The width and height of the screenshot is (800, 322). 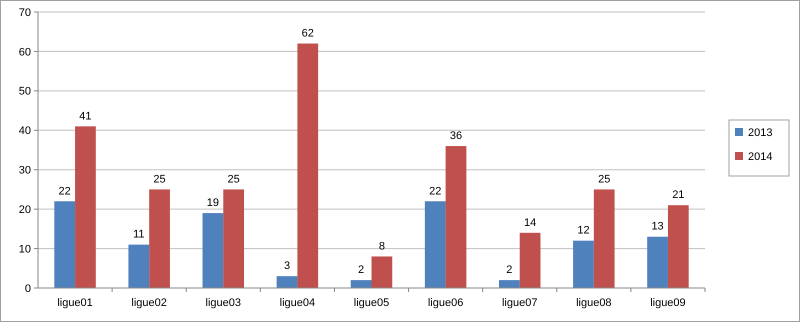 I want to click on data-label: 36, so click(x=456, y=136).